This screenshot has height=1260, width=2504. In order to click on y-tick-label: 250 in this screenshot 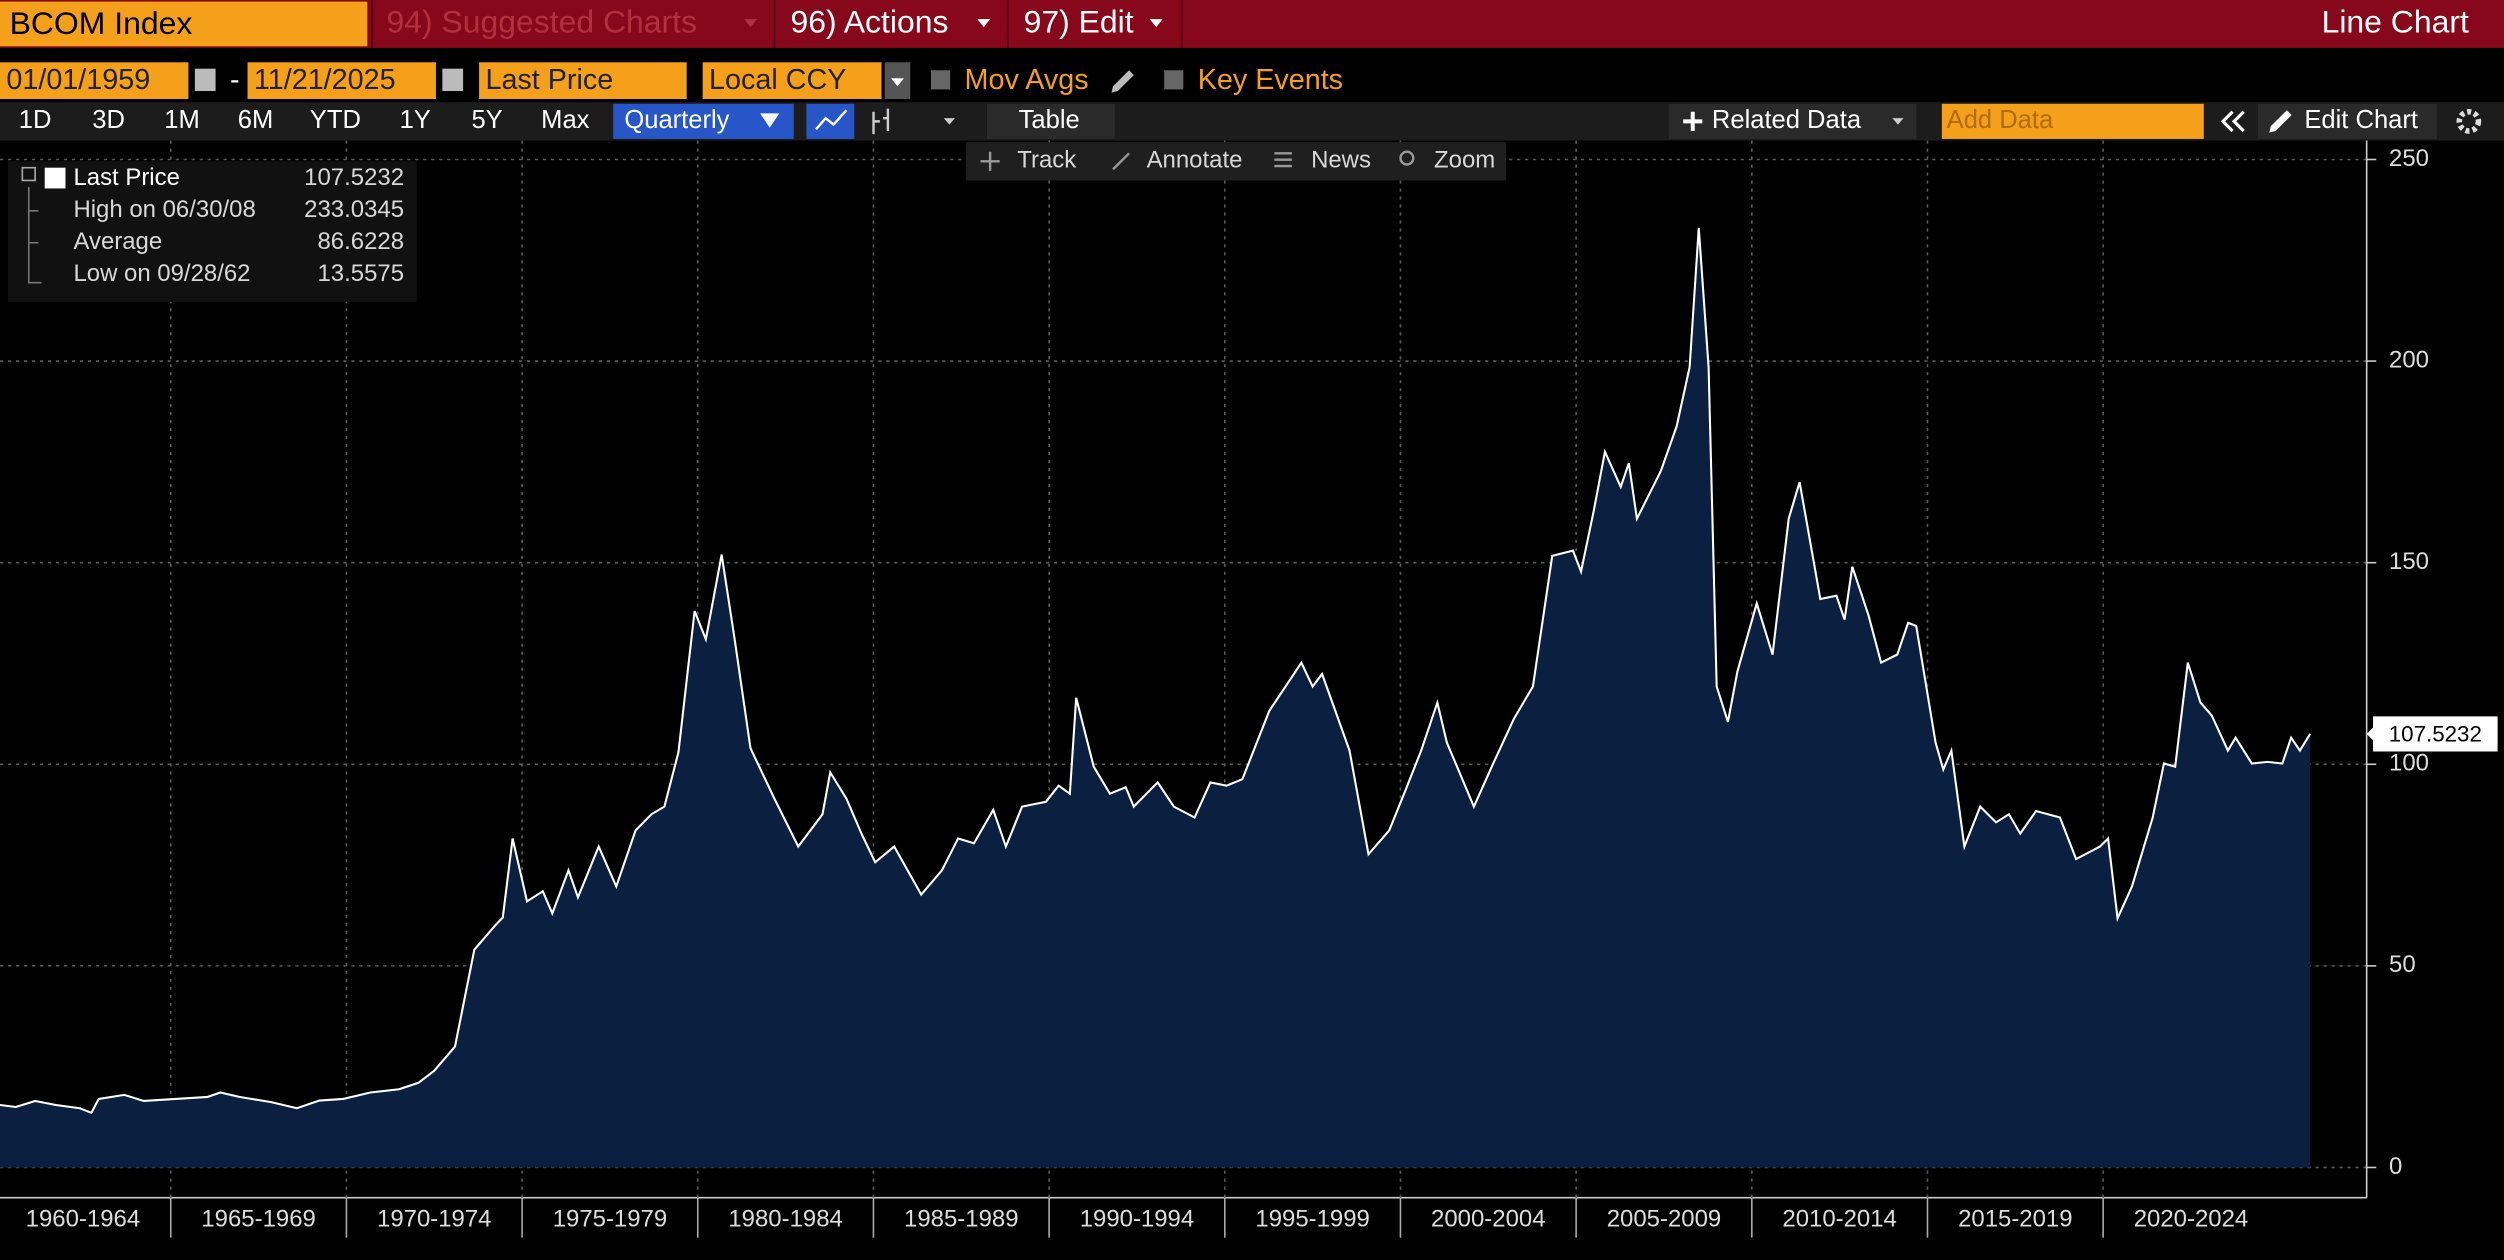, I will do `click(2409, 158)`.